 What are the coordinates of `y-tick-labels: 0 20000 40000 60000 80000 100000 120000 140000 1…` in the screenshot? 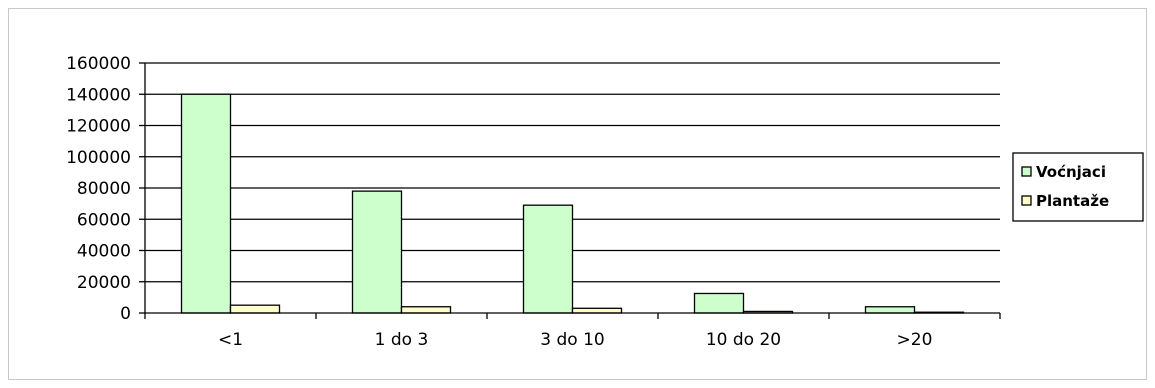 It's located at (98, 189).